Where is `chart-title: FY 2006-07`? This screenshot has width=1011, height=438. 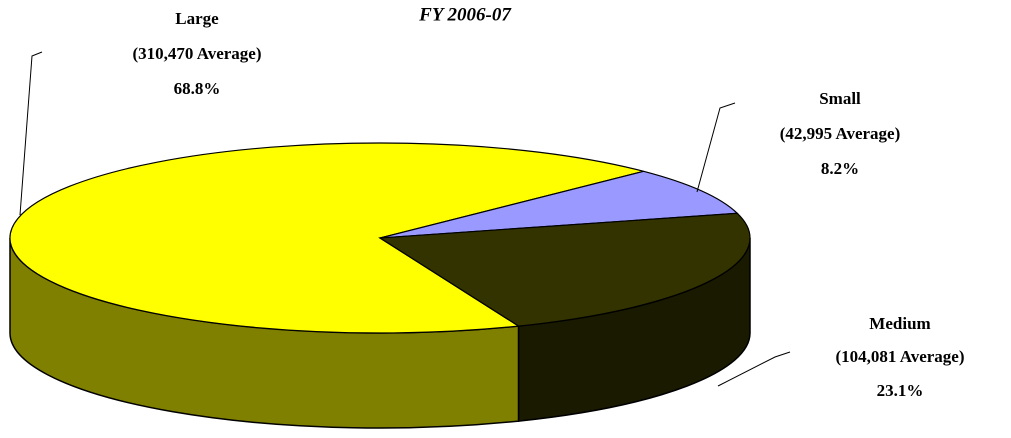
chart-title: FY 2006-07 is located at coordinates (465, 14).